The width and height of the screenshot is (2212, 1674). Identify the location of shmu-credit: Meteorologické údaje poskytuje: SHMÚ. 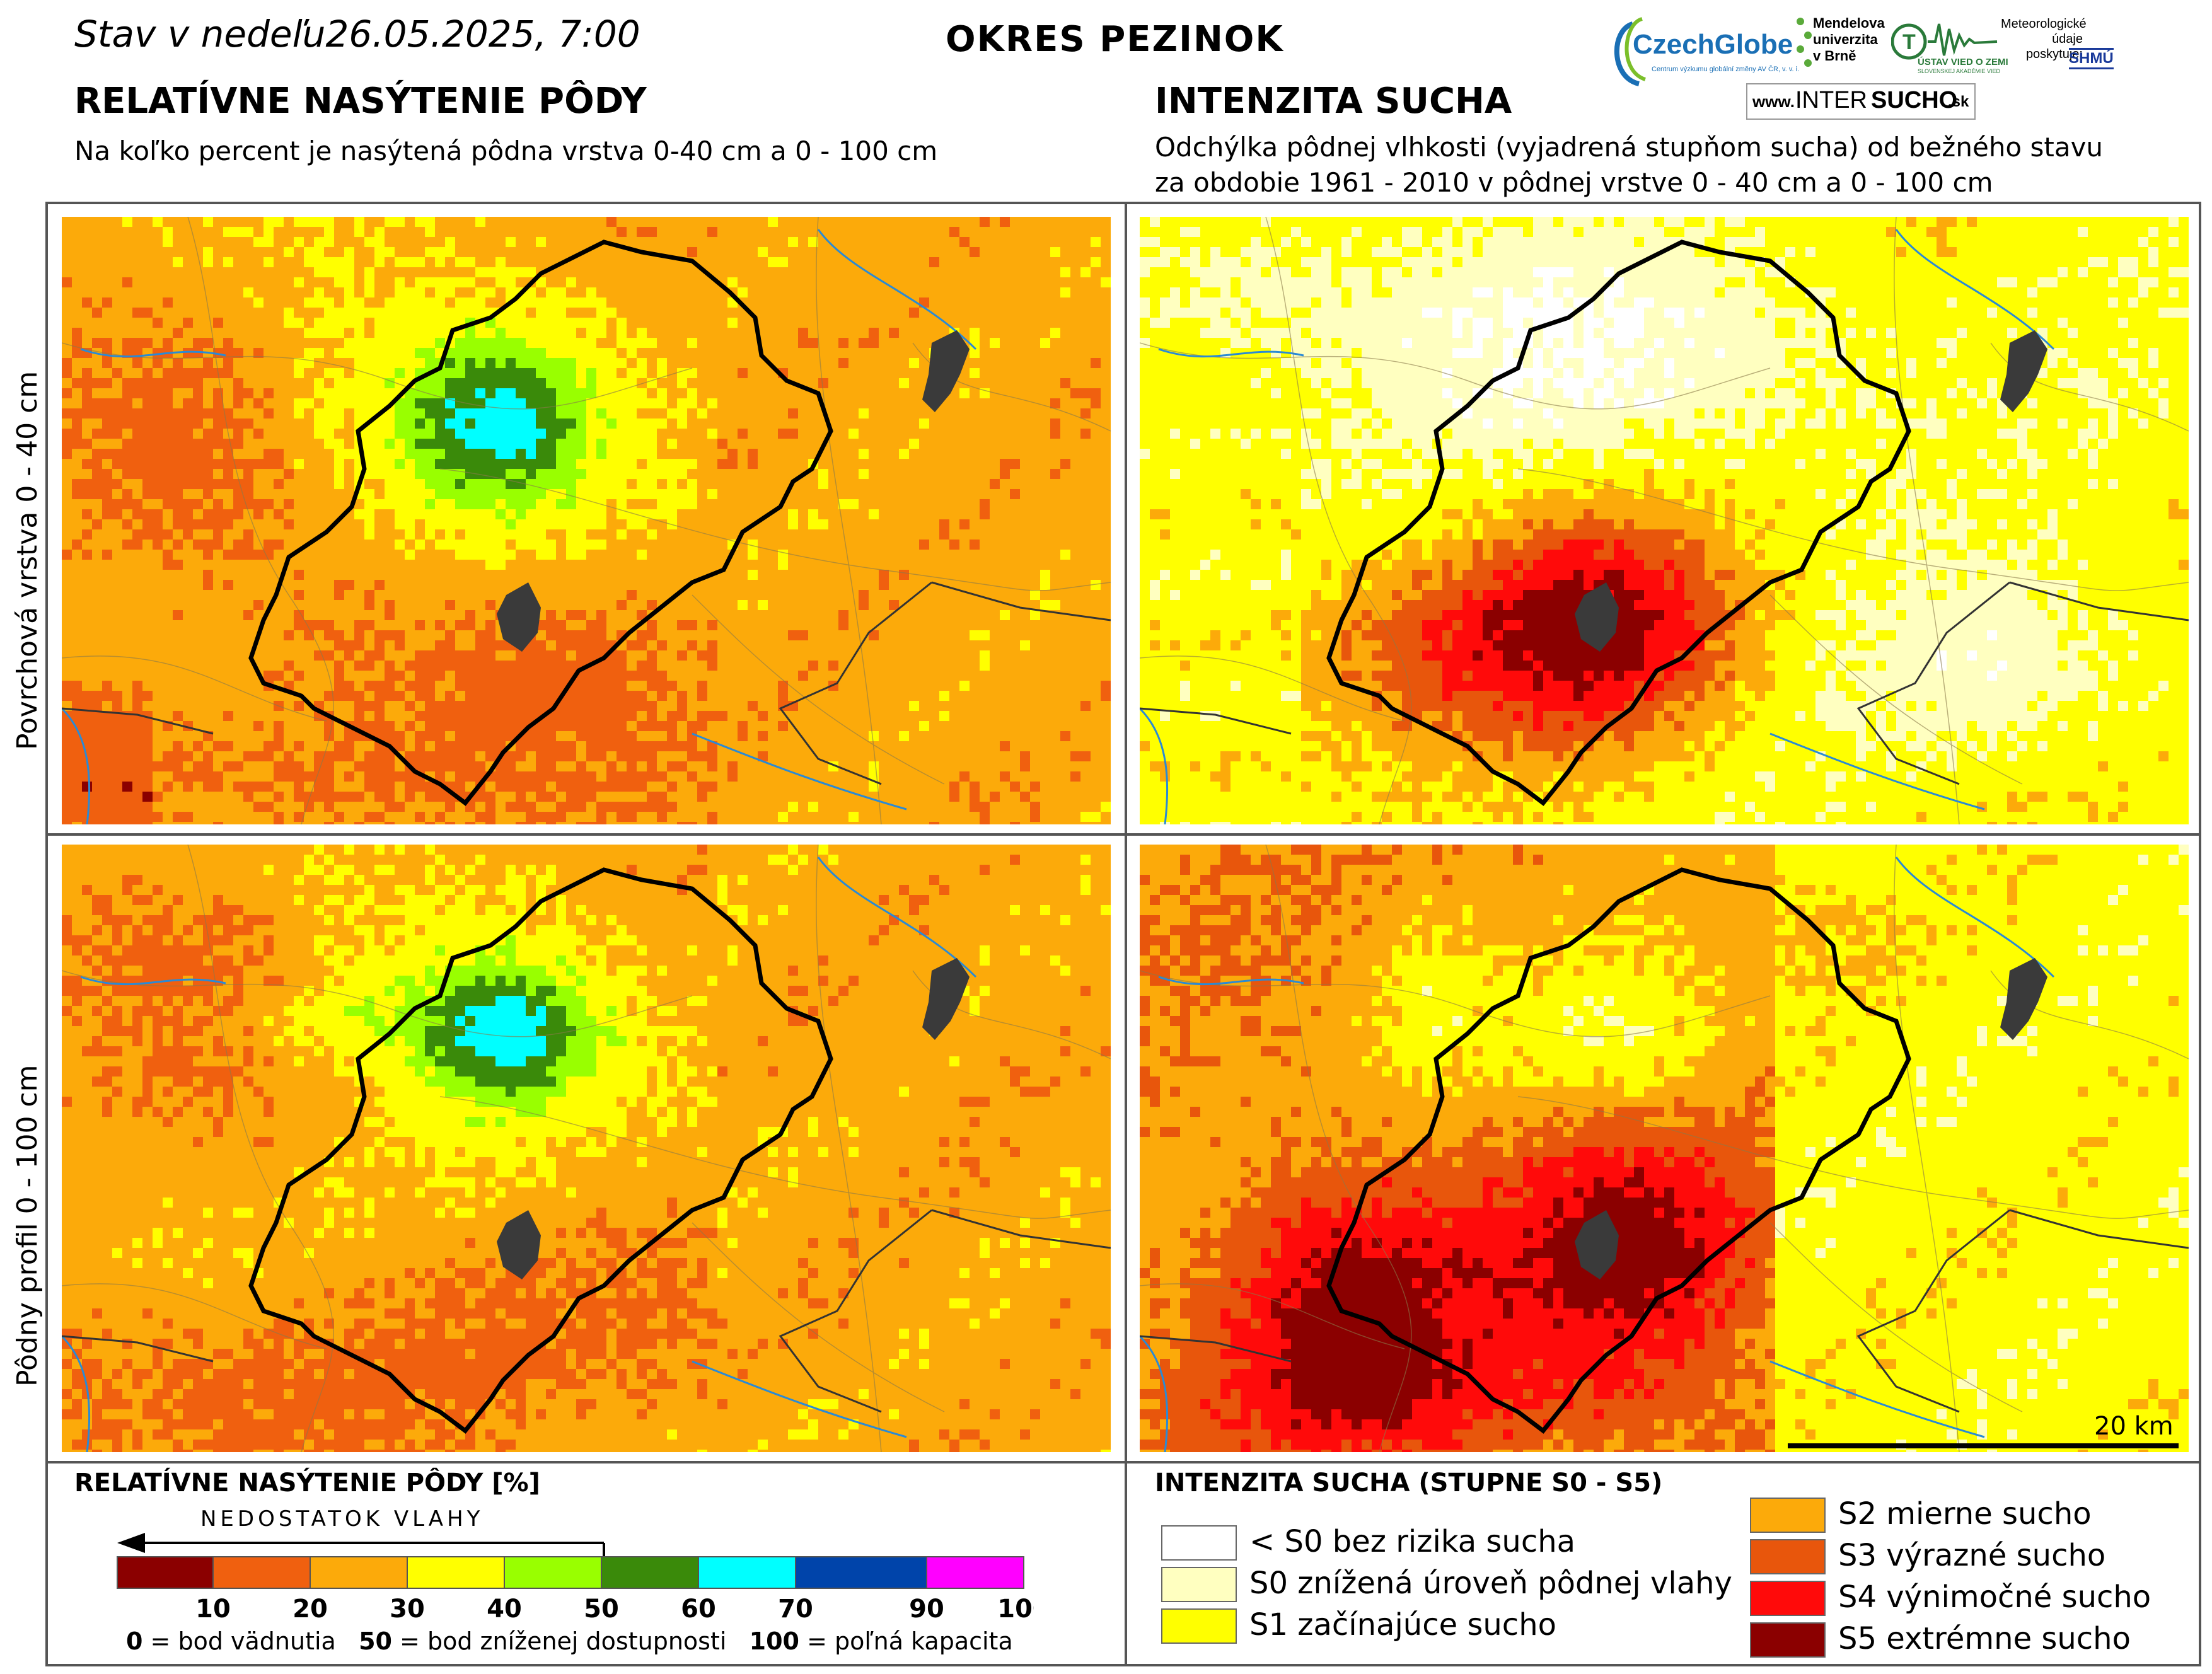
(2064, 47).